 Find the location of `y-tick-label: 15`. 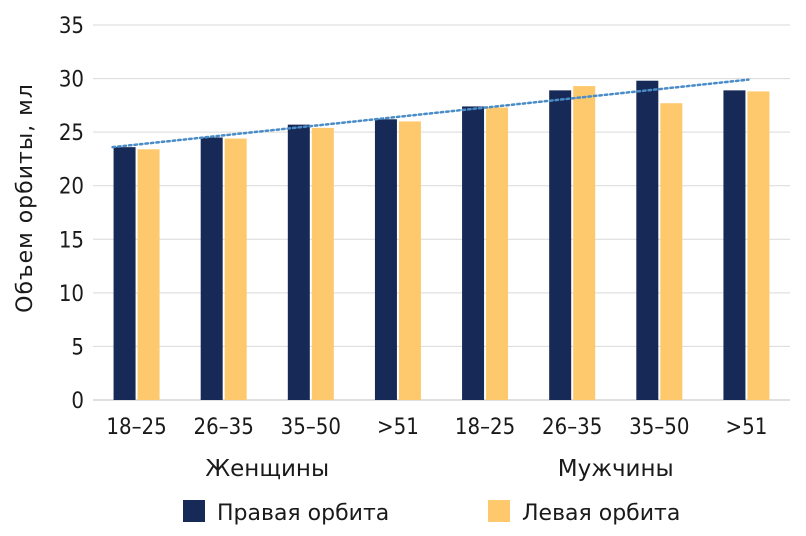

y-tick-label: 15 is located at coordinates (71, 240).